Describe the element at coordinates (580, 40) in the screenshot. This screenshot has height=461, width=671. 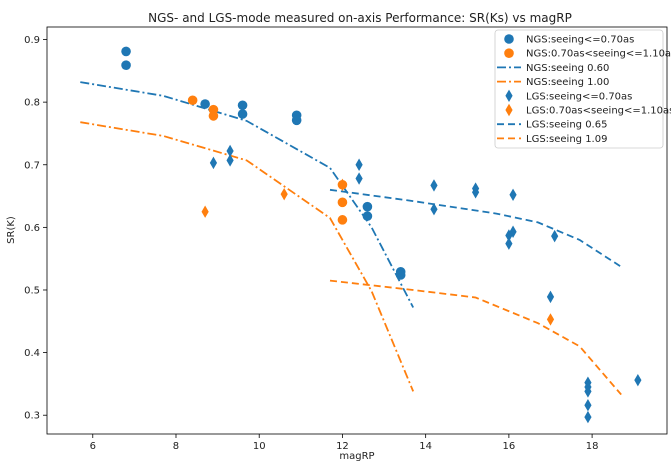
I see `legend-entry-label: NGS:seeing<=0.70as` at that location.